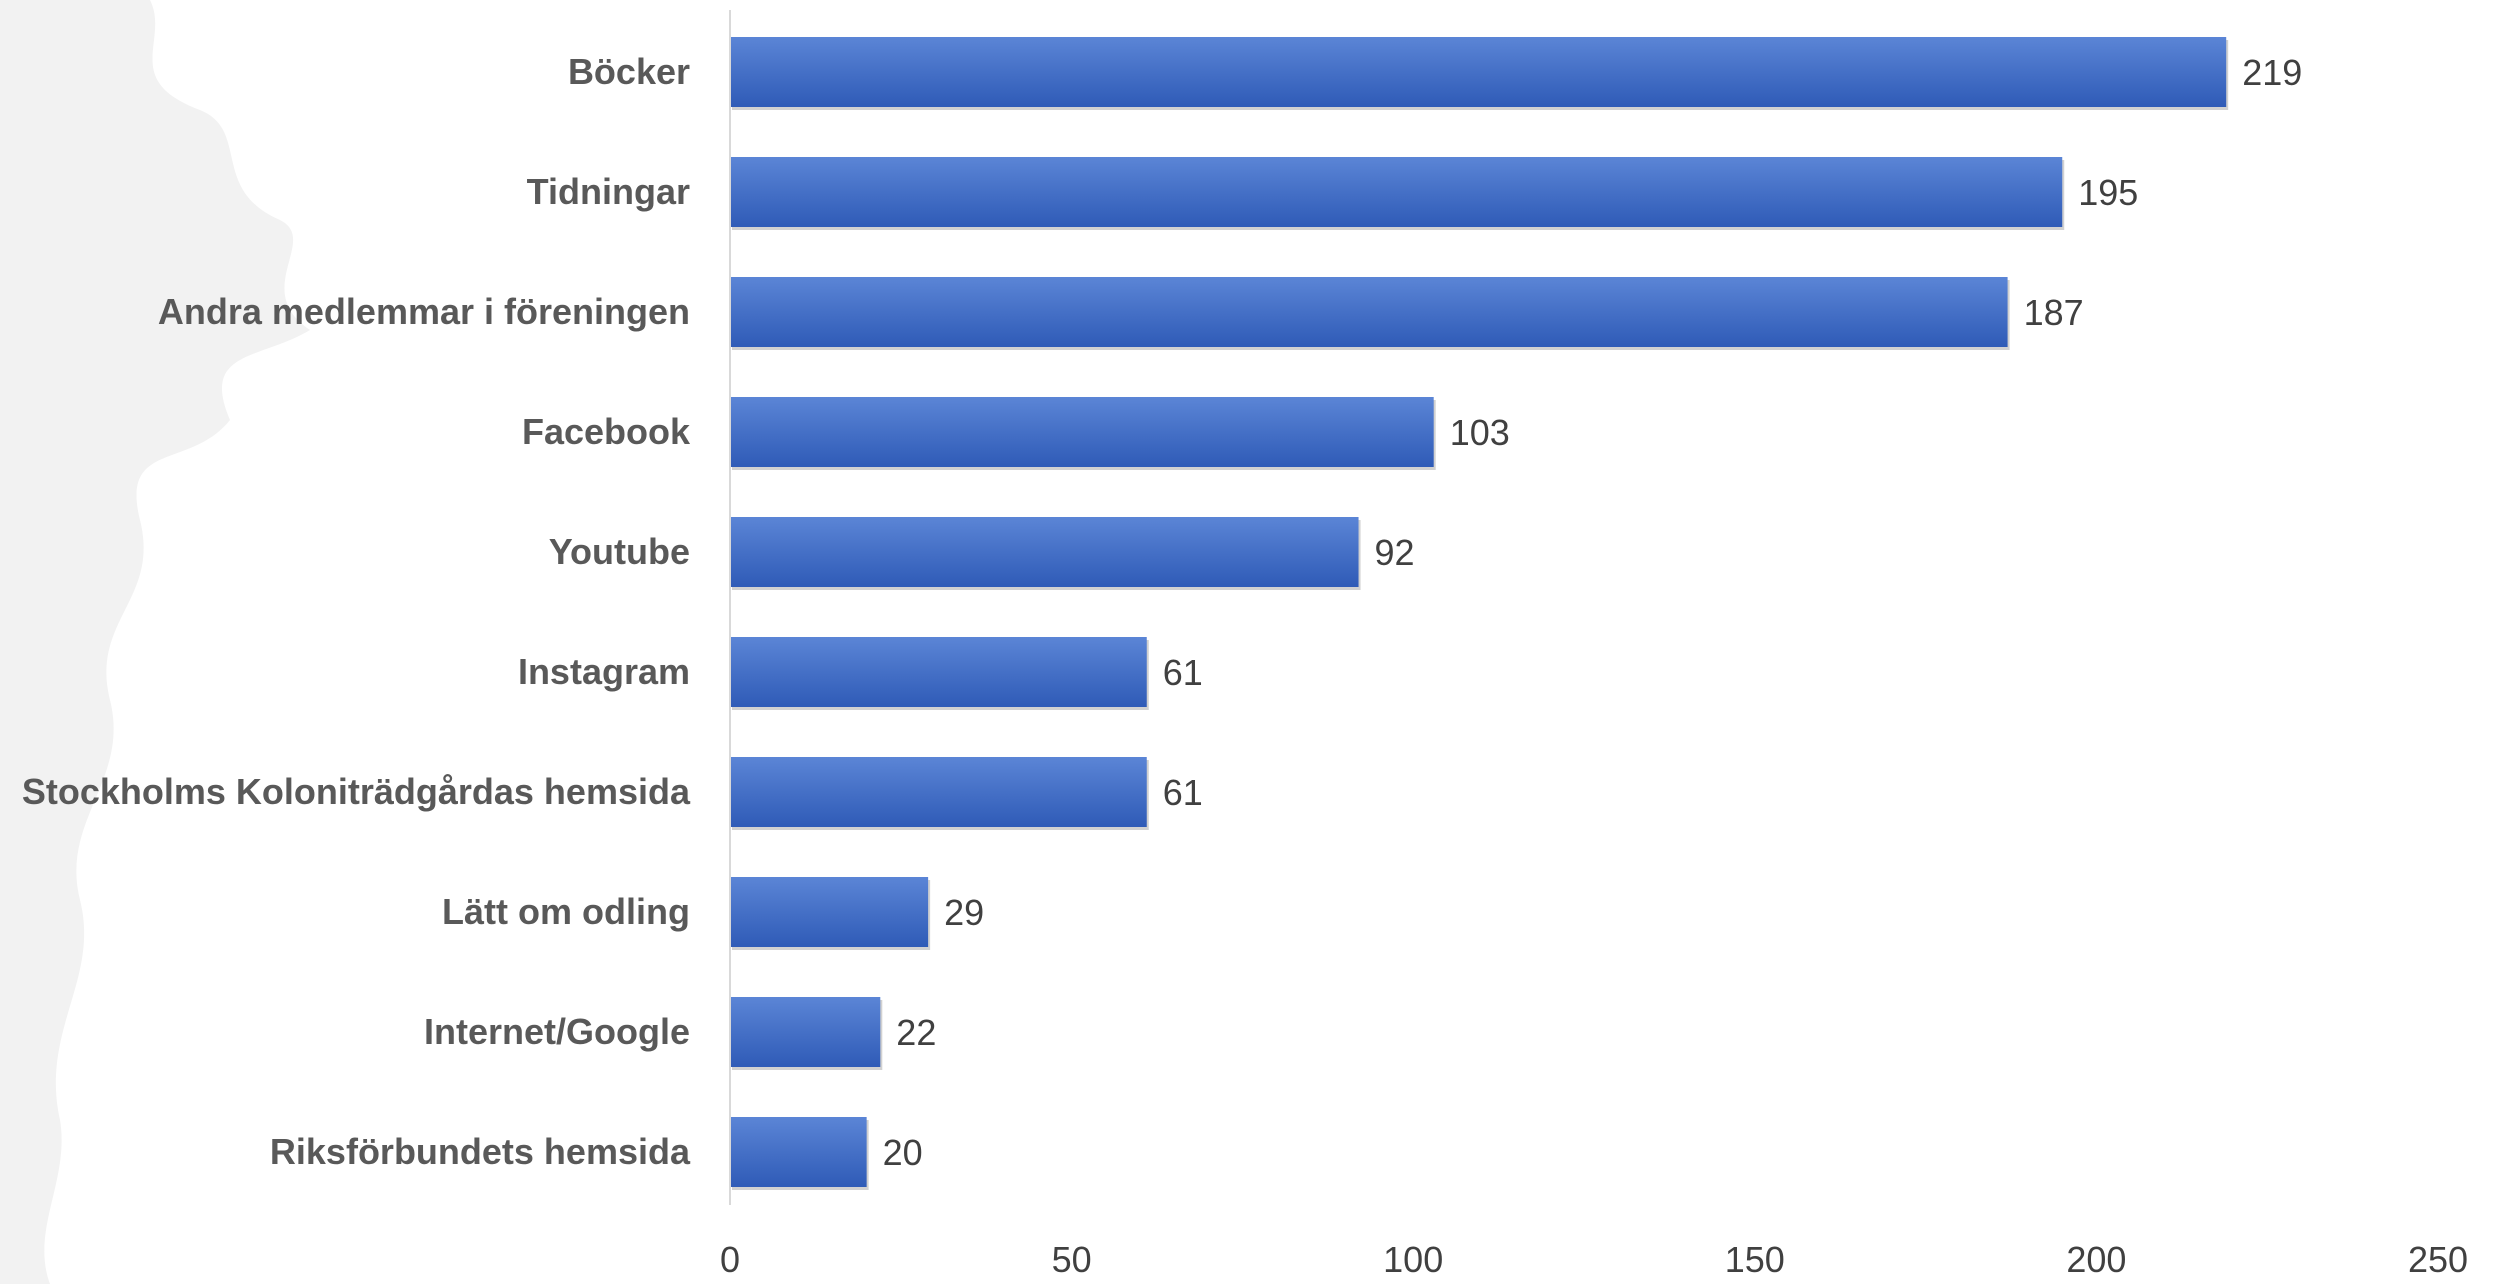 This screenshot has width=2494, height=1284. What do you see at coordinates (1395, 552) in the screenshot?
I see `data-label: 92` at bounding box center [1395, 552].